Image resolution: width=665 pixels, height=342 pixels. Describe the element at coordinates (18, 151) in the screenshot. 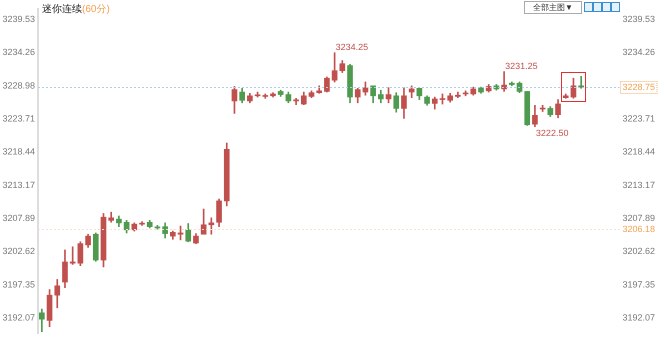

I see `y2-tick-label: 3218.44` at that location.